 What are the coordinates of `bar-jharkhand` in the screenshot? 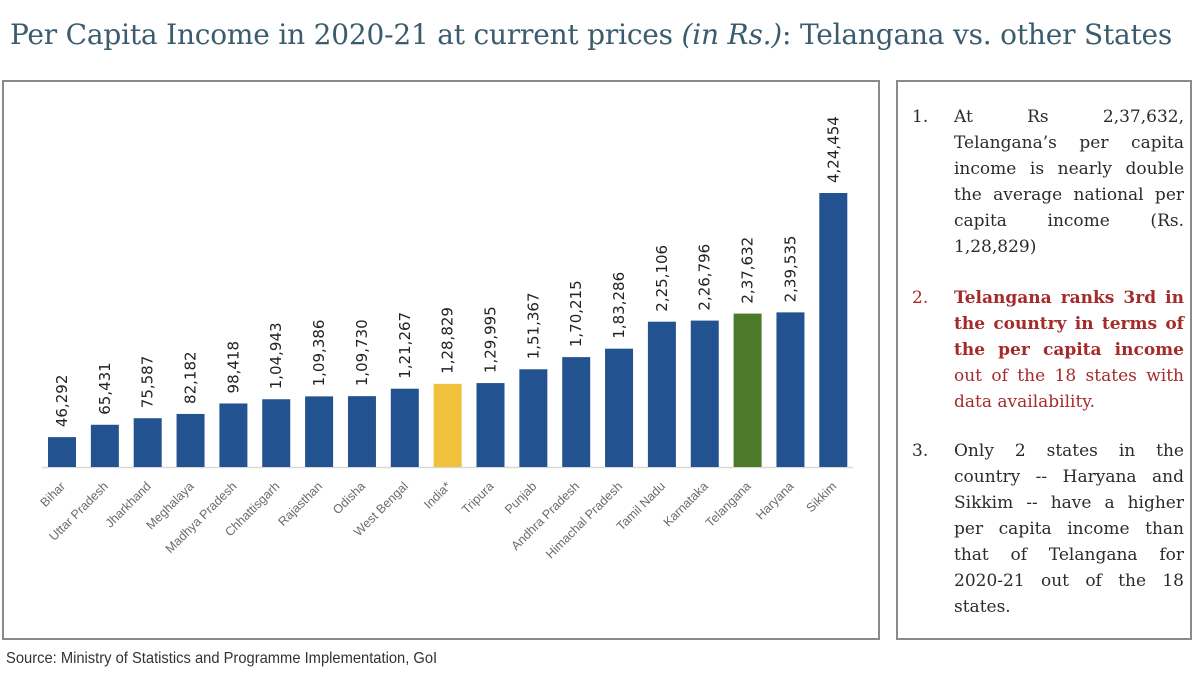 It's located at (147, 442).